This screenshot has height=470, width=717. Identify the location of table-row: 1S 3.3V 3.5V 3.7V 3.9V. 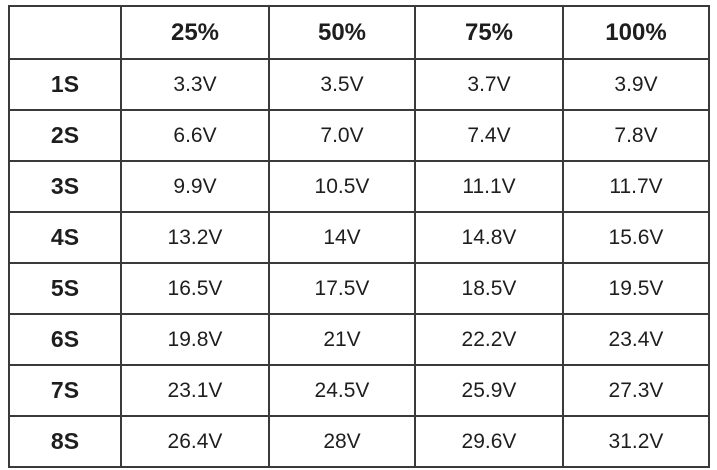
(359, 84).